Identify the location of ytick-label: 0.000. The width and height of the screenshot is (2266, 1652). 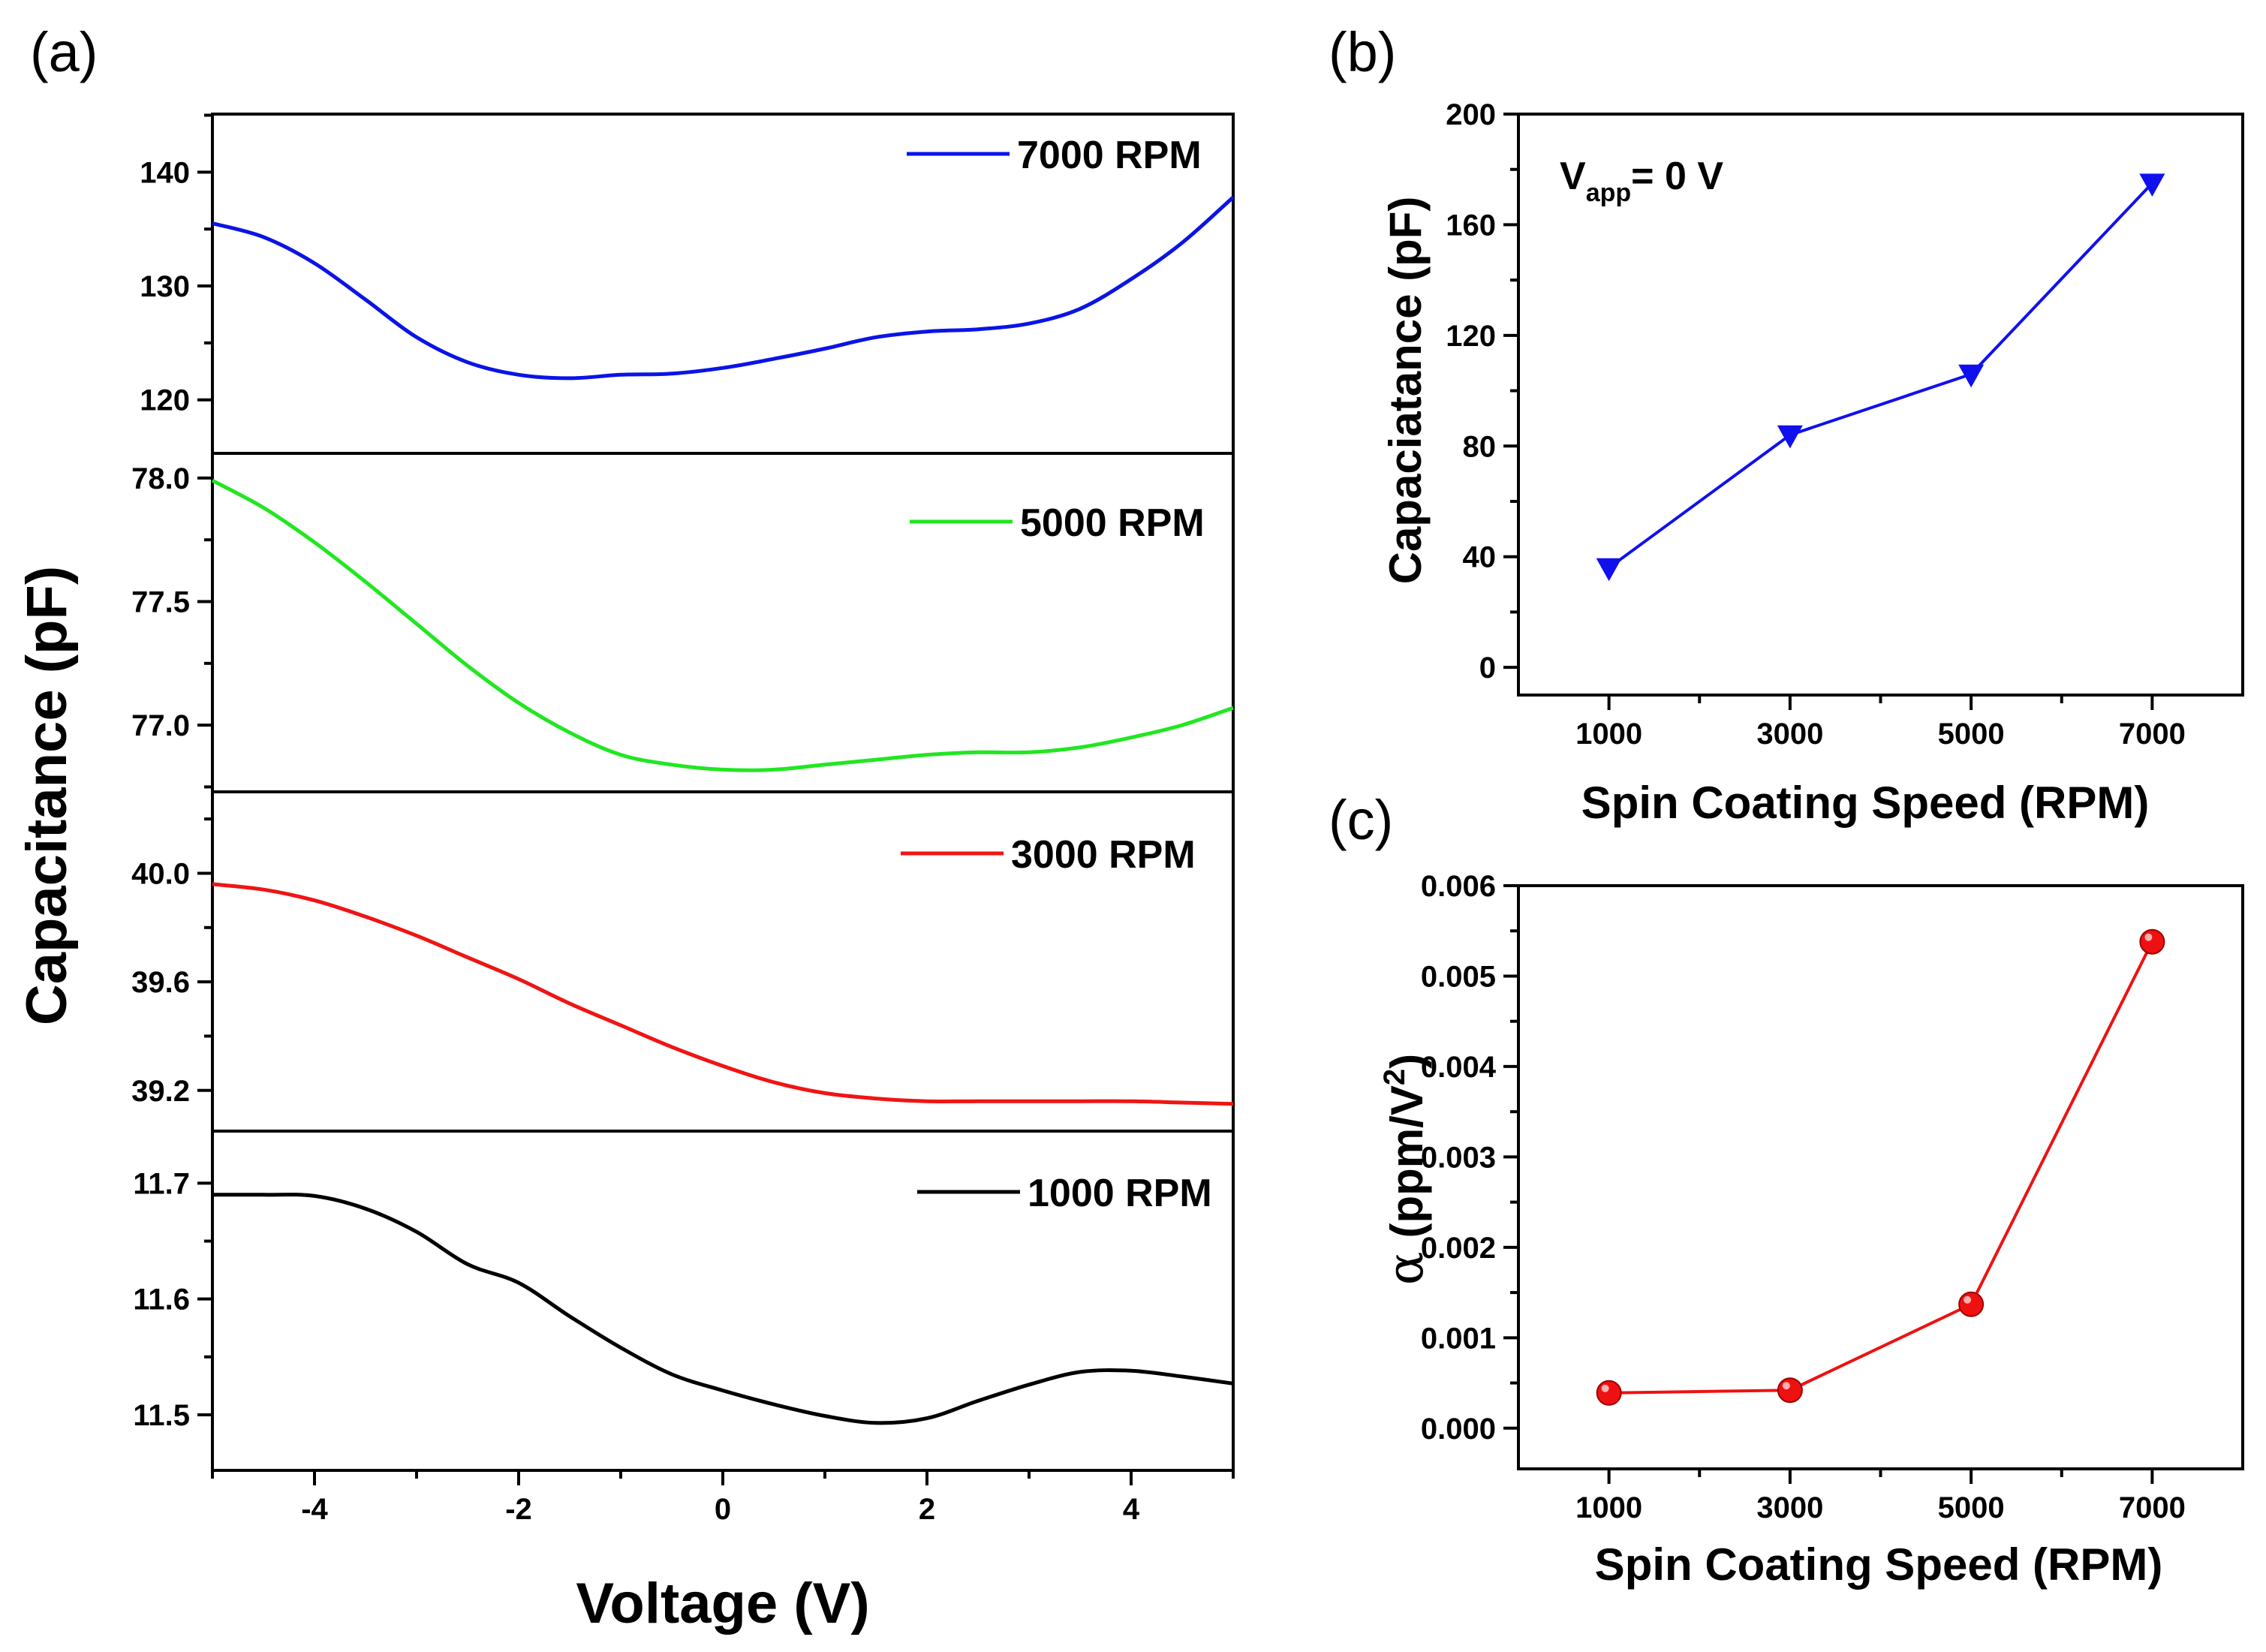
(1458, 1429).